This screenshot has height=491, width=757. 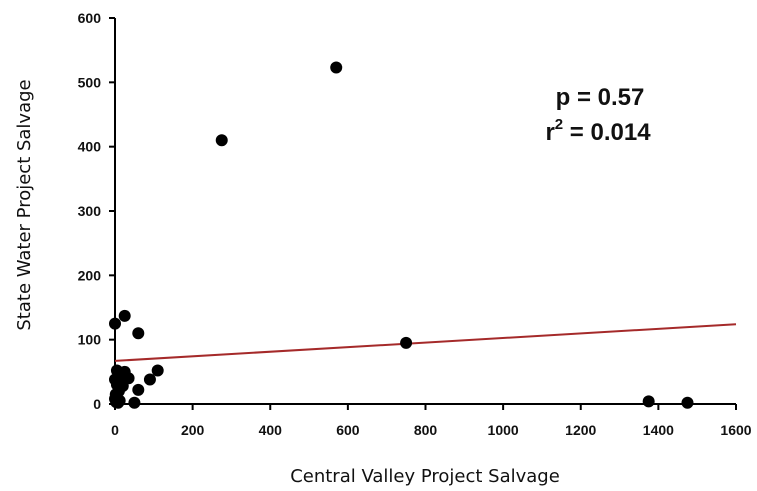 I want to click on r-squared-annotation: r2 = 0.014, so click(x=598, y=131).